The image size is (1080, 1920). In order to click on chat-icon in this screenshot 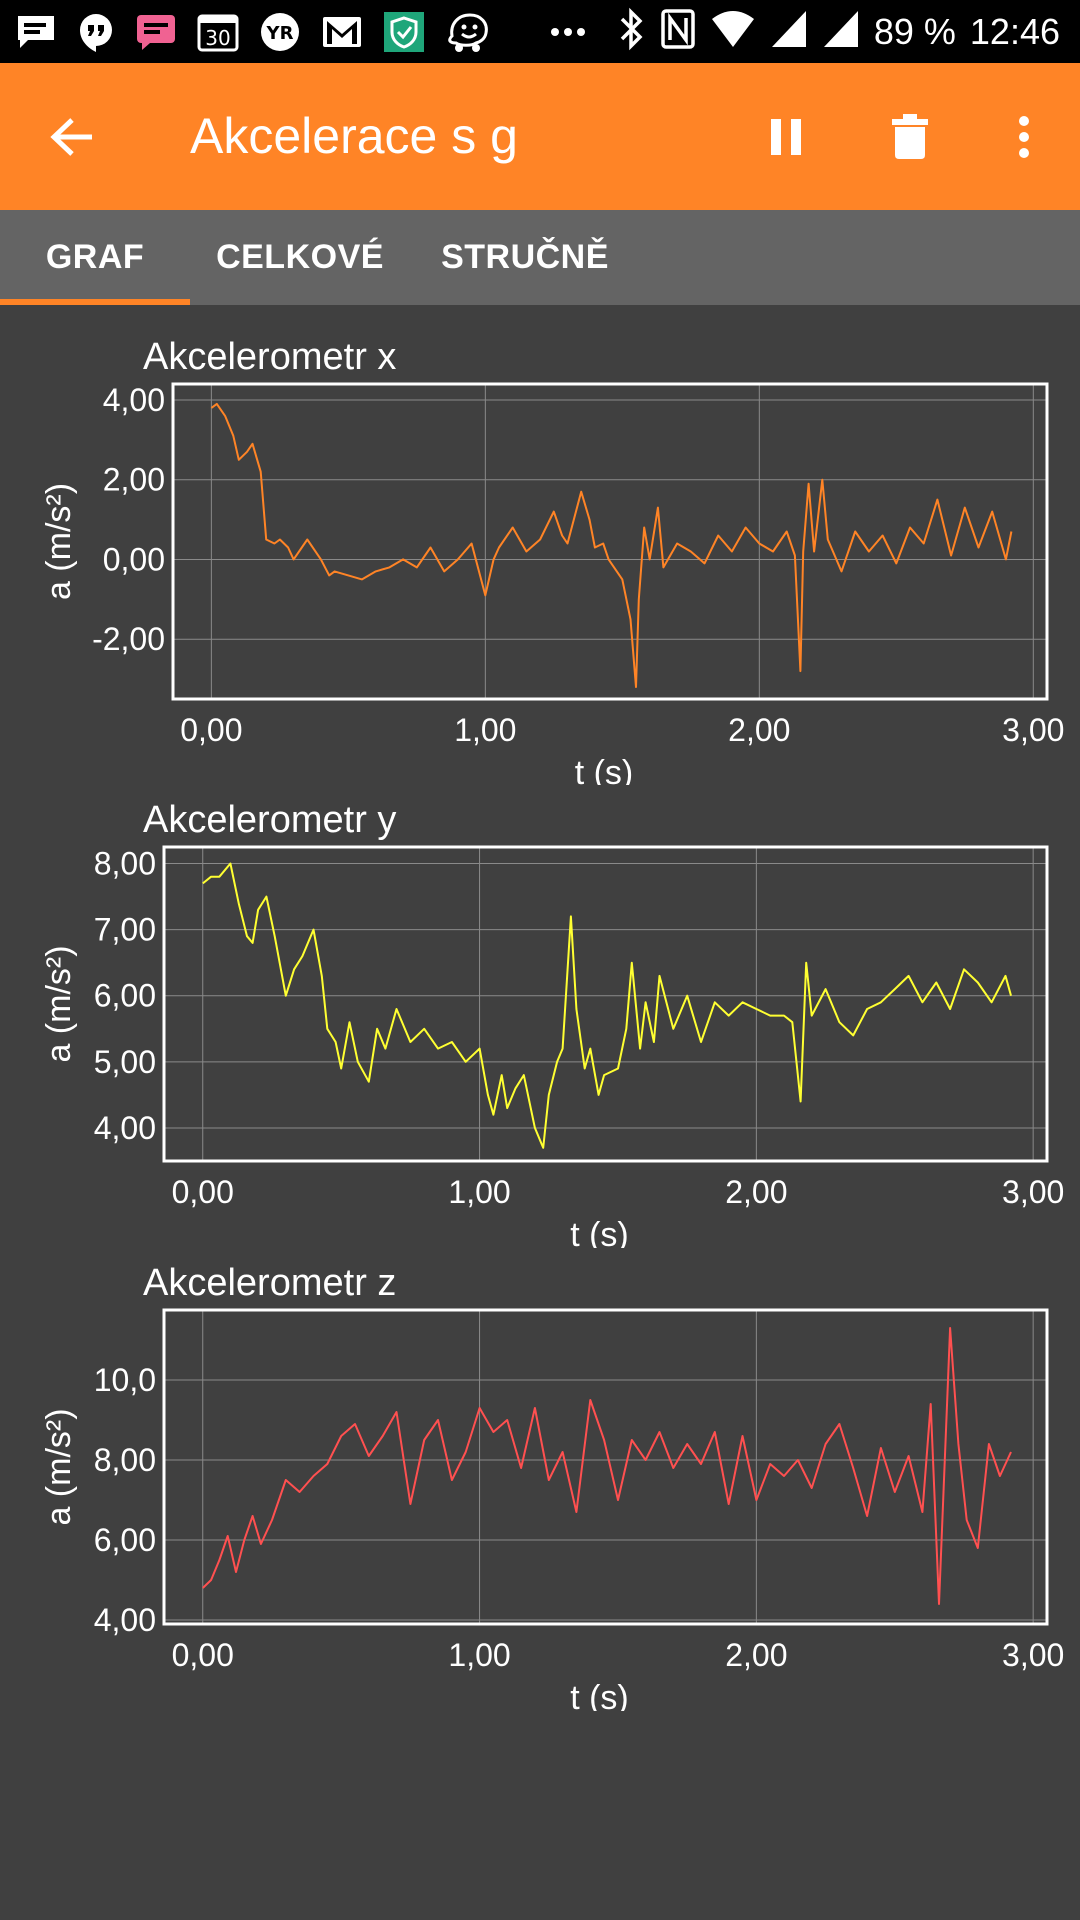, I will do `click(156, 32)`.